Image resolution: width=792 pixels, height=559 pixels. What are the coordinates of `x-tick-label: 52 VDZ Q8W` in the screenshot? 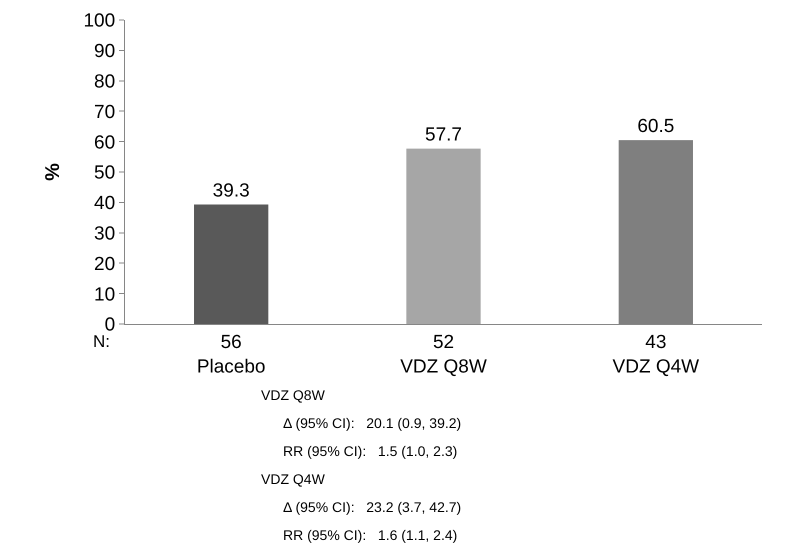 It's located at (443, 355).